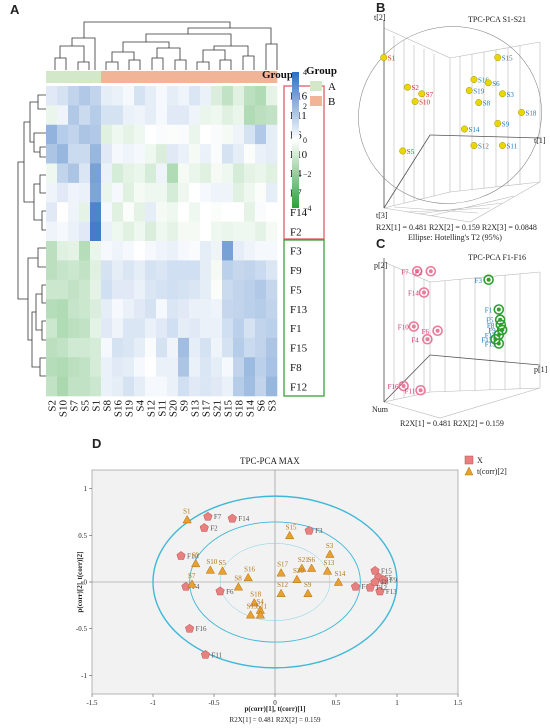 This screenshot has height=728, width=550. Describe the element at coordinates (201, 629) in the screenshot. I see `panel-d-point-label: F16` at that location.